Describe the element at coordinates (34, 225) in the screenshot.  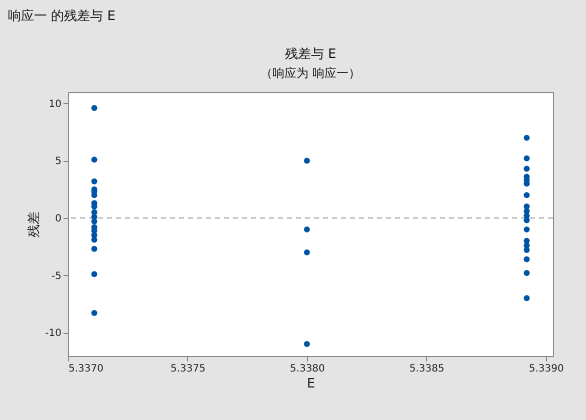
I see `y-axis-title: 残差` at that location.